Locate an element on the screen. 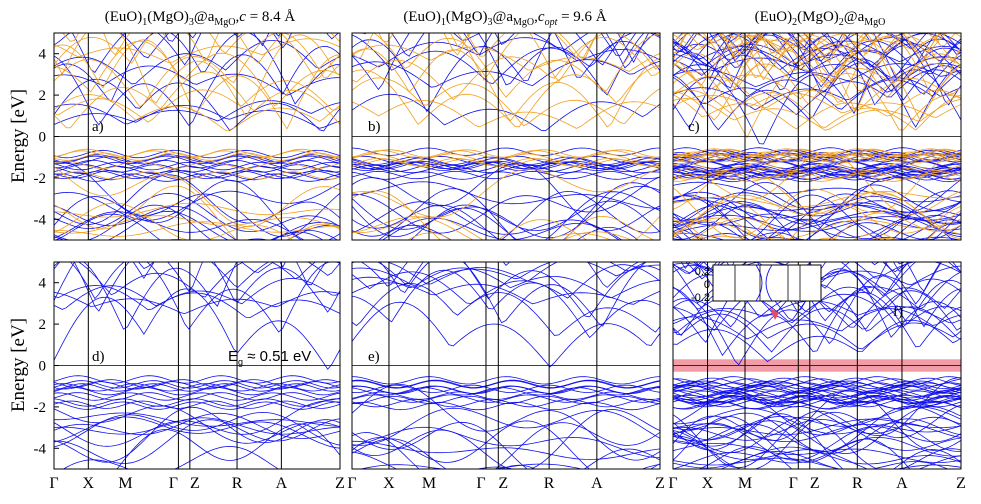 Image resolution: width=981 pixels, height=504 pixels. column-title-1: (EuO)1(MgO)3@aMgO,c = 8.4 Å is located at coordinates (200, 18).